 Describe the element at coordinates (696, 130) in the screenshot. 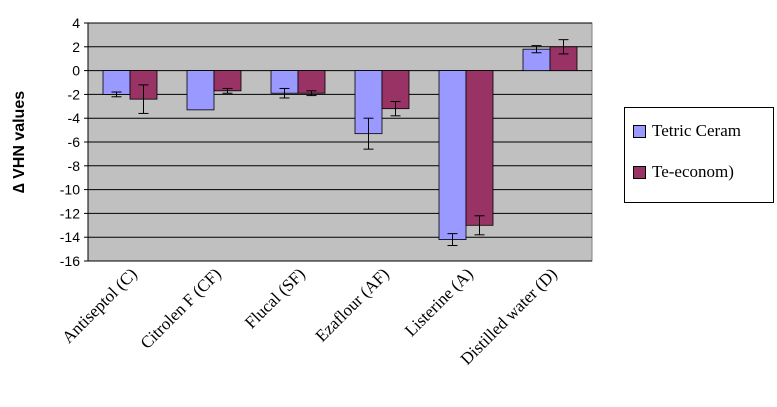

I see `legend-label-tetric-ceram: Tetric Ceram` at that location.